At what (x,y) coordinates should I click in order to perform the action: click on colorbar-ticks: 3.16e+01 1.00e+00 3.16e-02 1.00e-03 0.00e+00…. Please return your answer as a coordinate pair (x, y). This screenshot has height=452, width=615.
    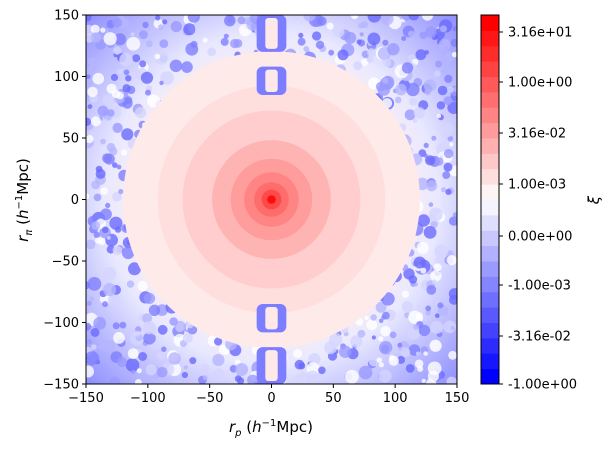
    Looking at the image, I should click on (538, 209).